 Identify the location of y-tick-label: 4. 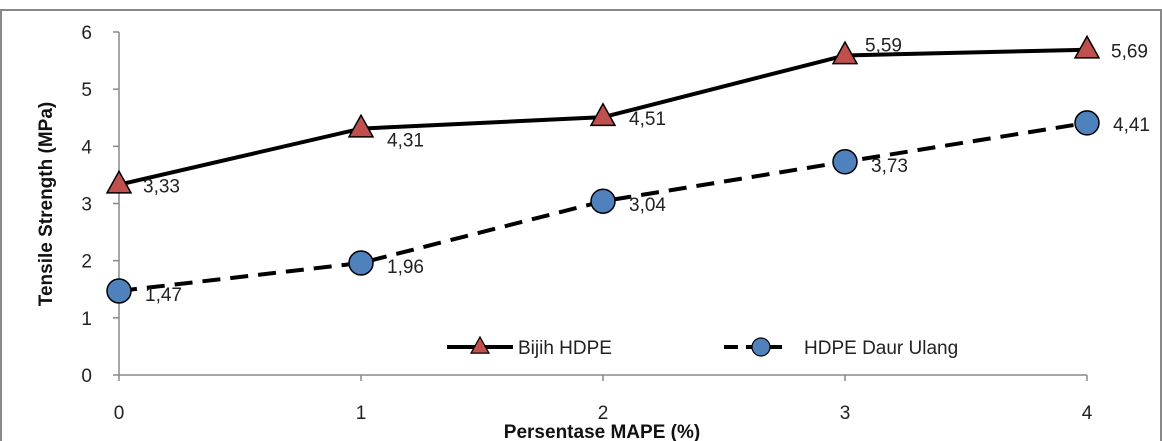
(86, 147).